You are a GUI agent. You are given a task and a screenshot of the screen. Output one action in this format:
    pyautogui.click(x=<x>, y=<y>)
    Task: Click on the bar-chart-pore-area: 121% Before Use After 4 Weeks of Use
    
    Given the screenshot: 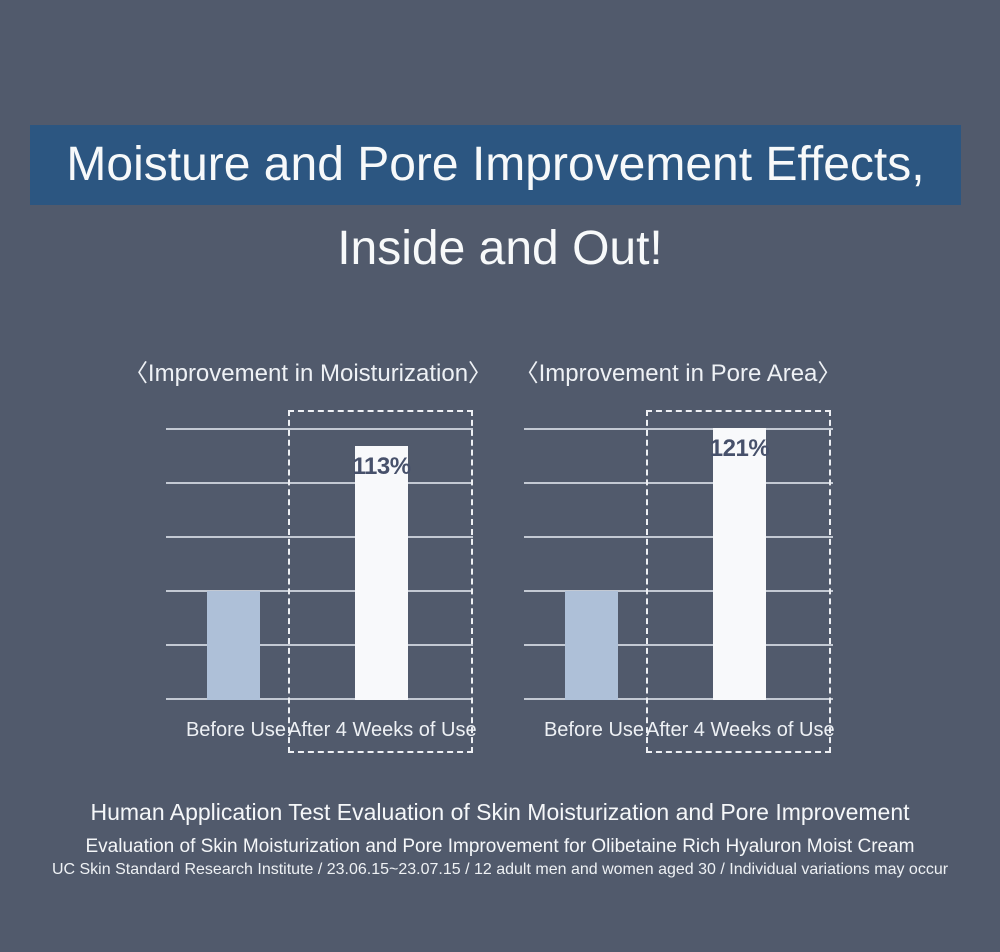 What is the action you would take?
    pyautogui.click(x=679, y=581)
    